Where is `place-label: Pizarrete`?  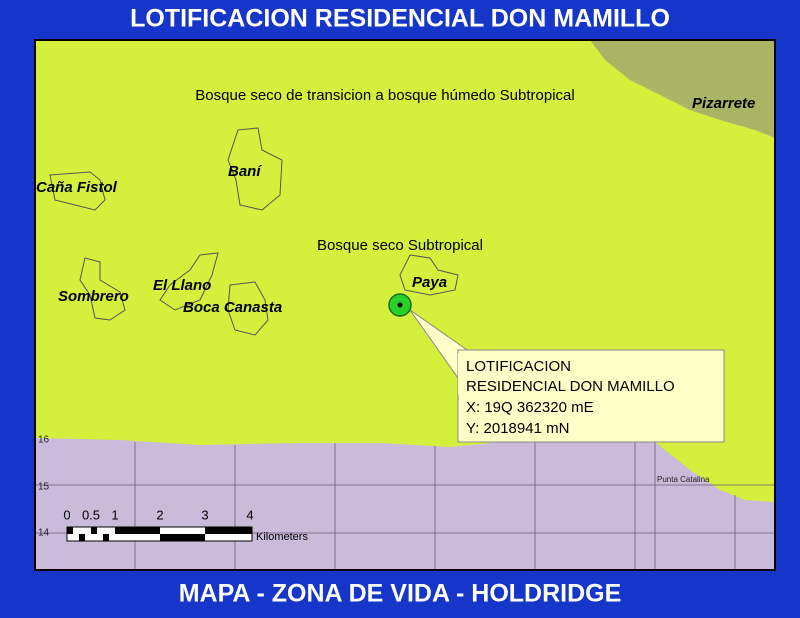
place-label: Pizarrete is located at coordinates (723, 103).